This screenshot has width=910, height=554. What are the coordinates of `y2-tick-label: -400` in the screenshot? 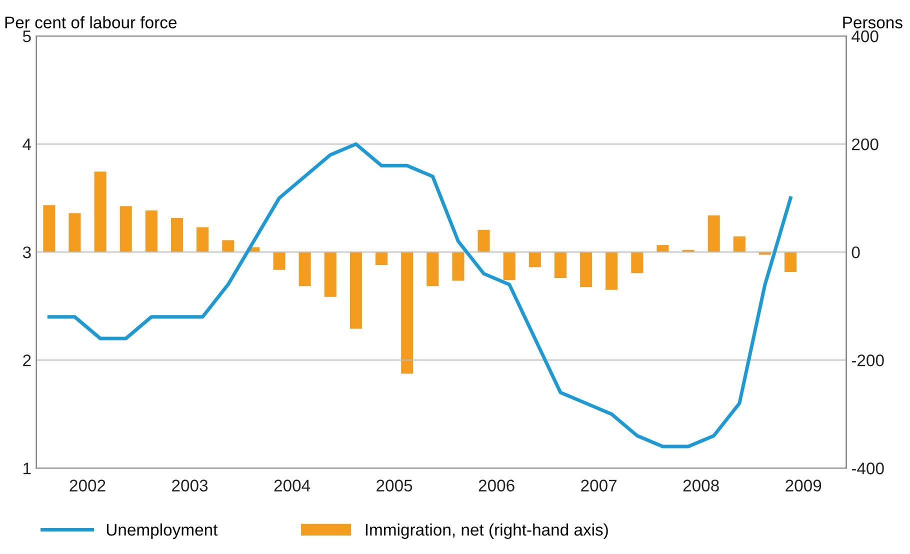 It's located at (868, 468).